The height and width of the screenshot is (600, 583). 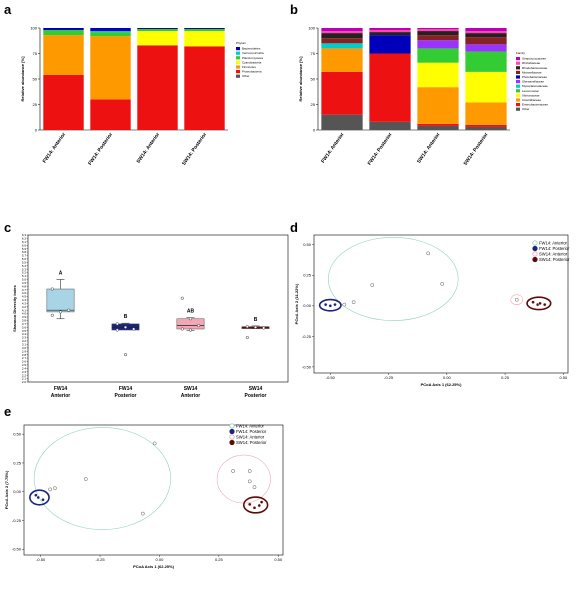 I want to click on x-tick-label-site: Posterior, so click(x=126, y=396).